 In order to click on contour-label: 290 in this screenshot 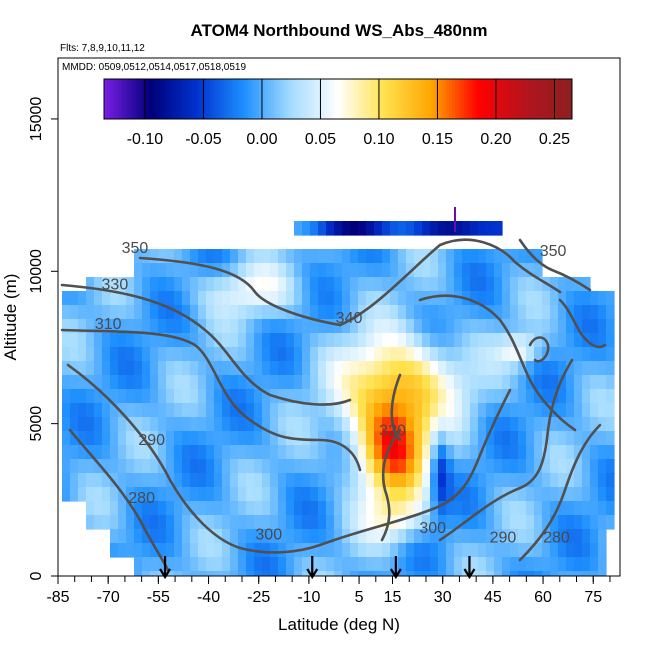, I will do `click(151, 440)`.